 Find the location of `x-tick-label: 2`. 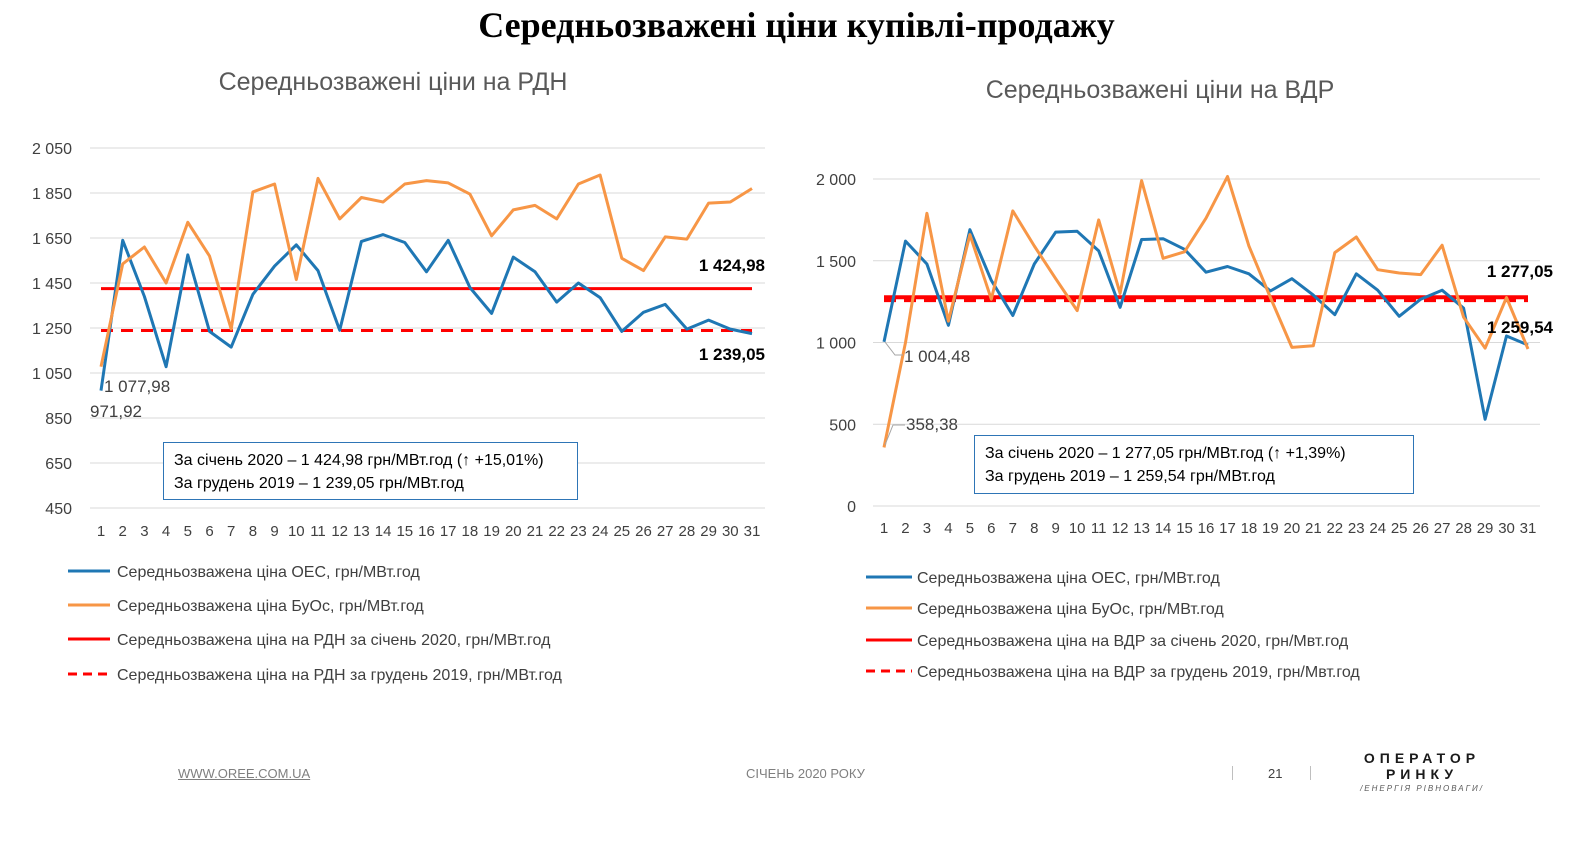

x-tick-label: 2 is located at coordinates (905, 528).